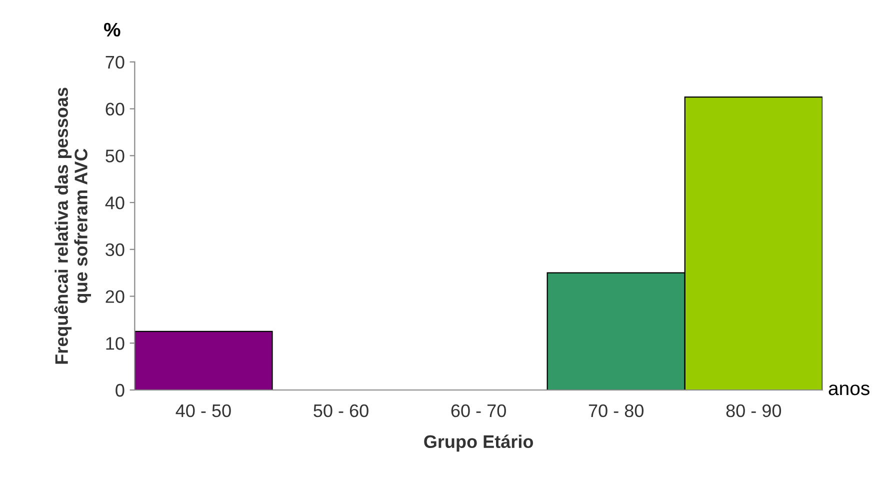 This screenshot has height=480, width=892. What do you see at coordinates (115, 343) in the screenshot?
I see `y-tick-label: 10` at bounding box center [115, 343].